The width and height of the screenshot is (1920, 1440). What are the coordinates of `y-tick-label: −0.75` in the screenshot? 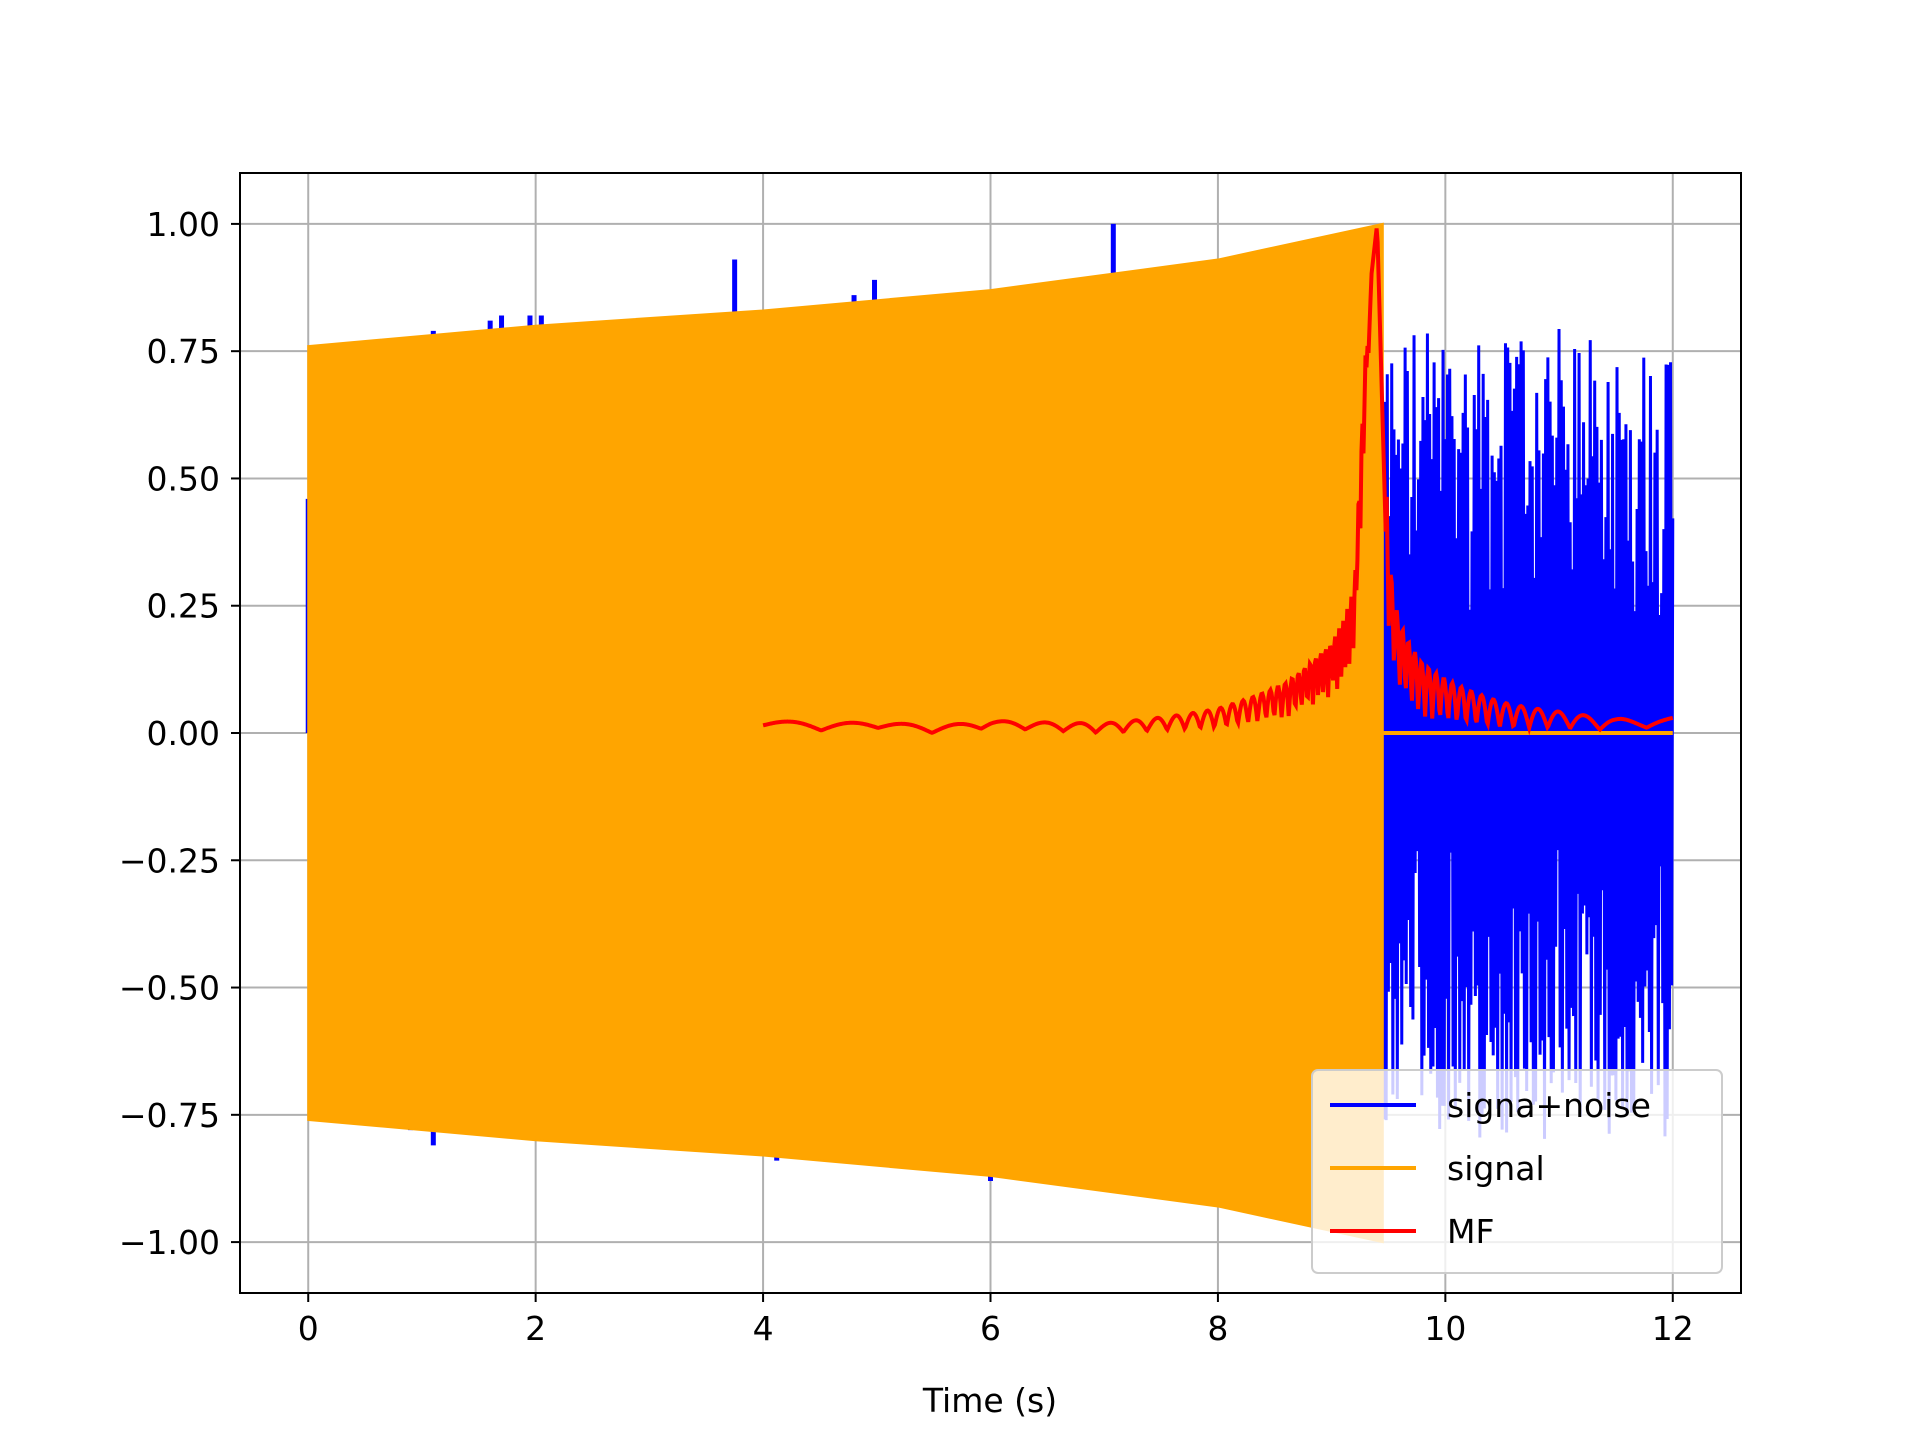 It's located at (169, 1115).